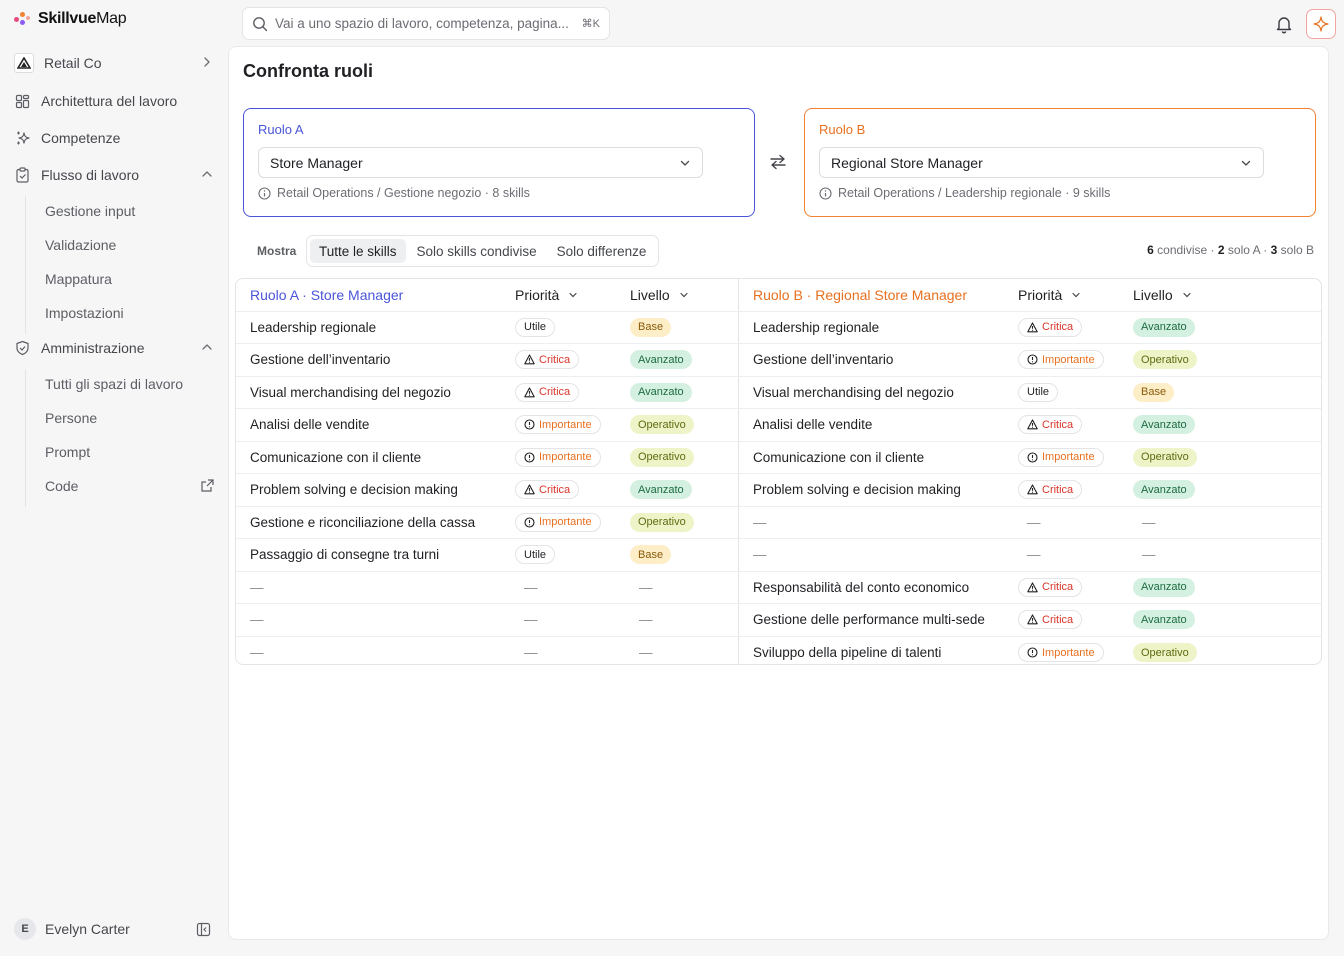  Describe the element at coordinates (660, 295) in the screenshot. I see `header-level-a: Livello` at that location.